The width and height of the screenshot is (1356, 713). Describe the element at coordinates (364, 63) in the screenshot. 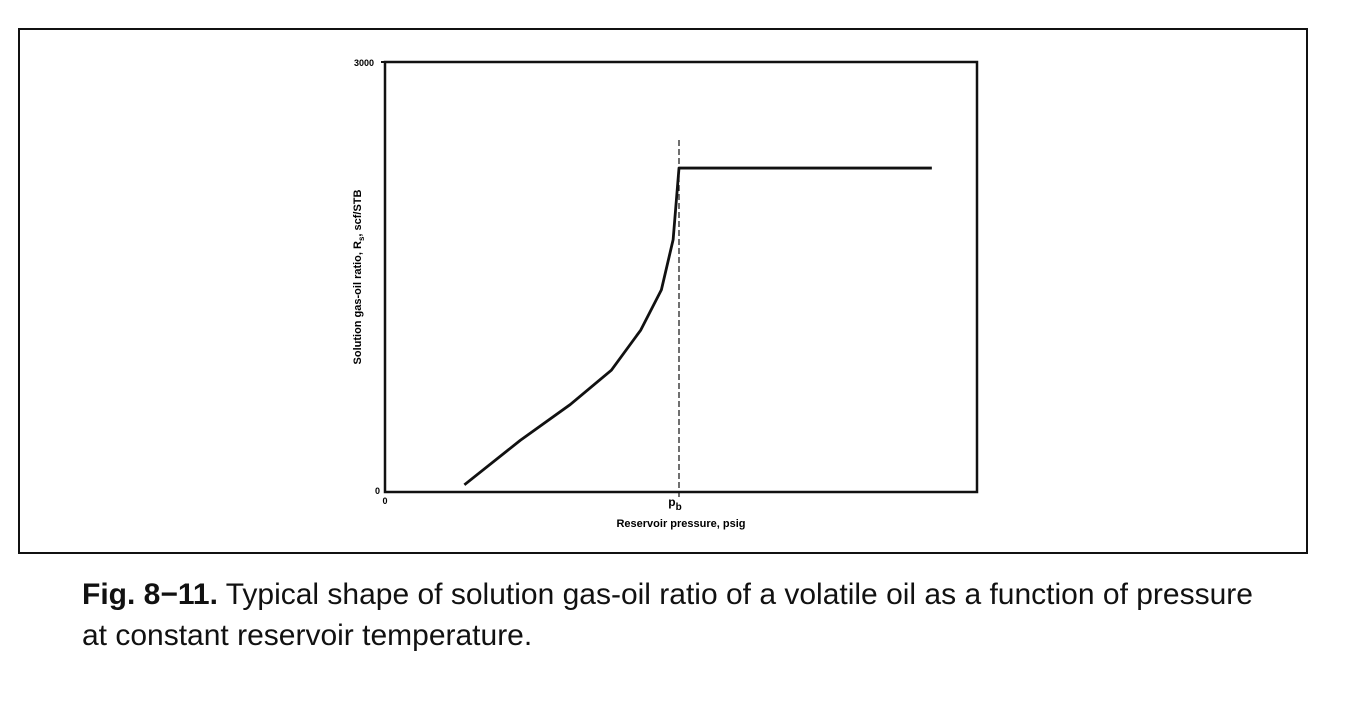

I see `y-tick-label-top: 3000` at that location.